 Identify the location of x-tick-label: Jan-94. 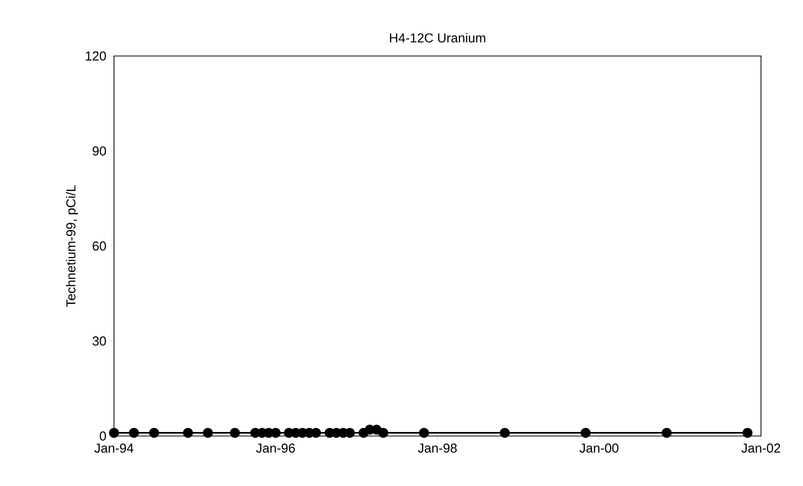
(114, 448).